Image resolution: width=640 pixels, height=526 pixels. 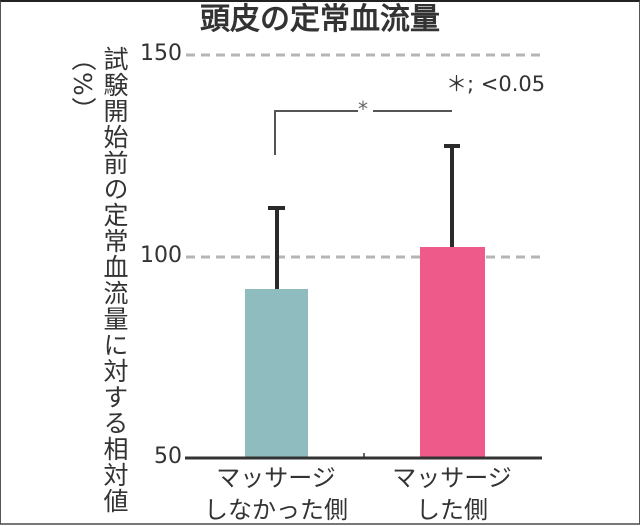 What do you see at coordinates (98, 280) in the screenshot?
I see `y-axis-label: 試験開始前の定常血流量に対する相対値（%）` at bounding box center [98, 280].